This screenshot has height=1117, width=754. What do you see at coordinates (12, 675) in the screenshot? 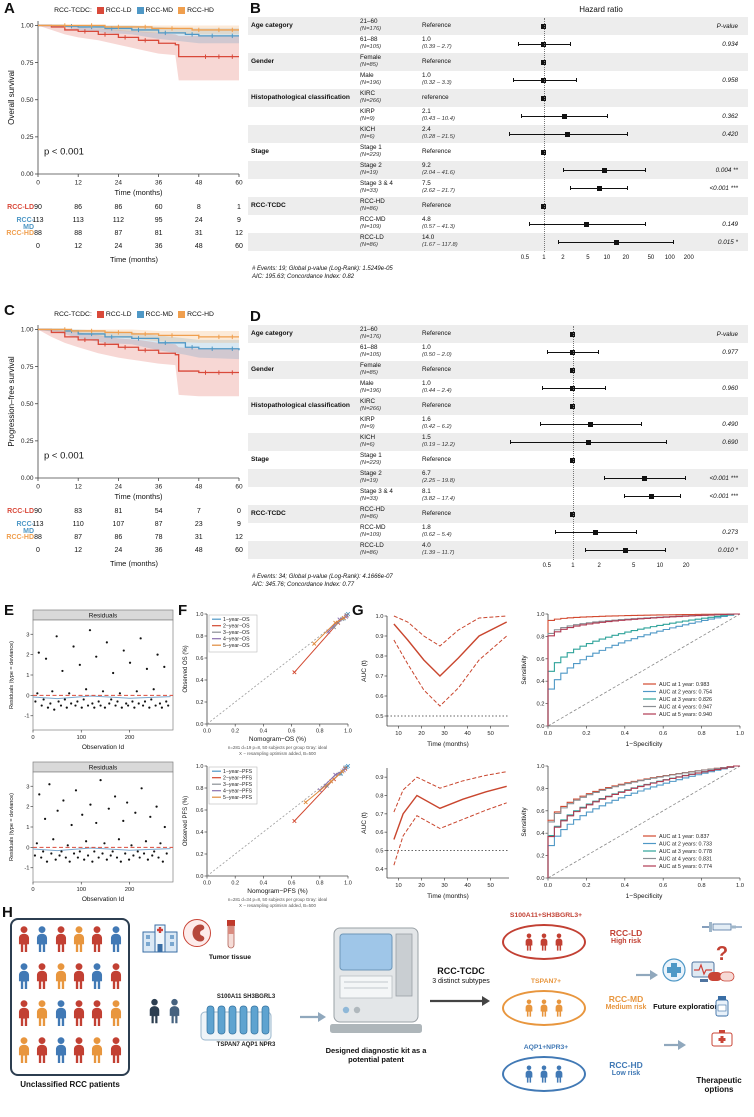
I see `svg-text: Residuals (type = deviance)` at bounding box center [12, 675].